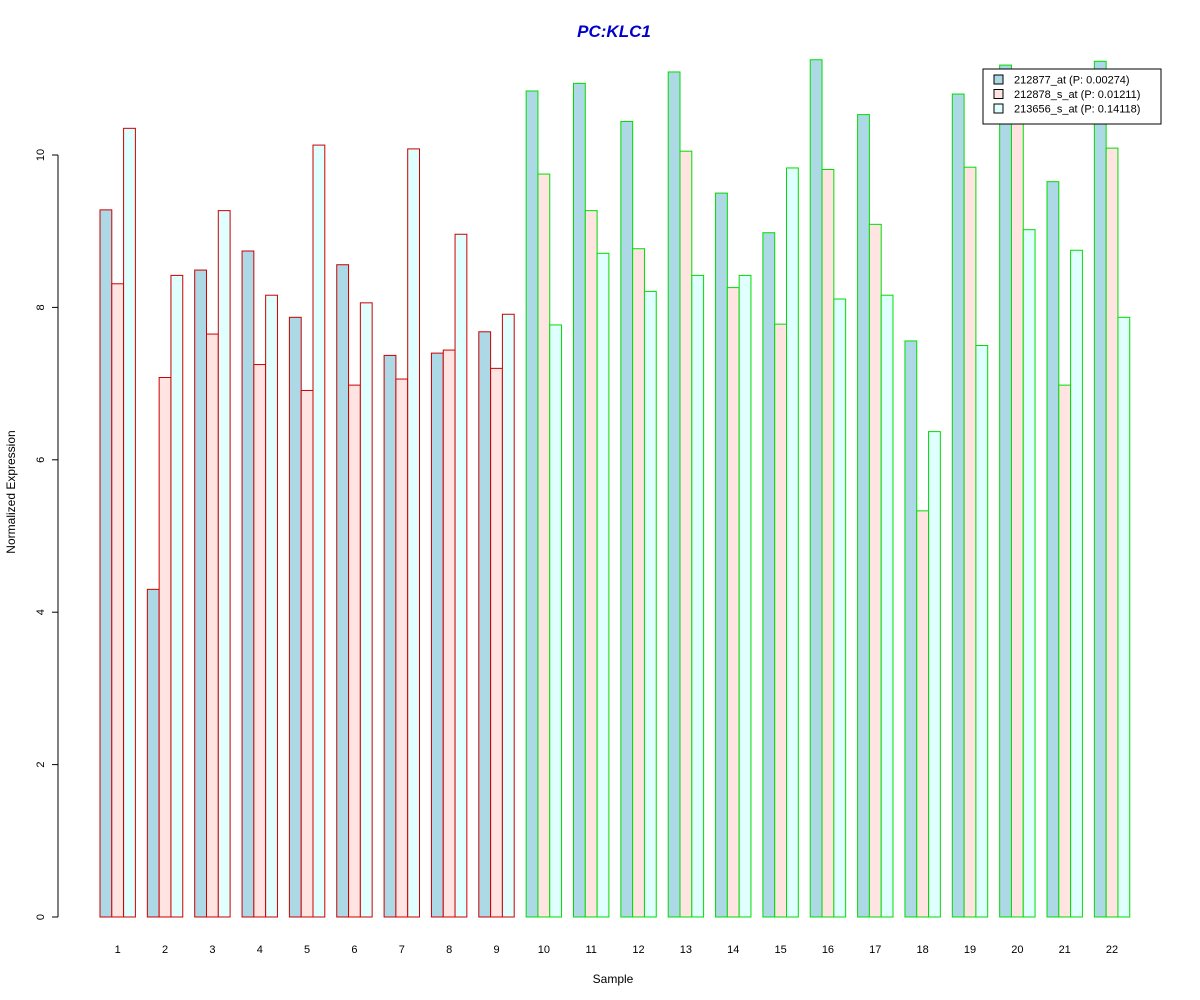 The image size is (1200, 1000). What do you see at coordinates (165, 950) in the screenshot?
I see `x-tick-label: 2` at bounding box center [165, 950].